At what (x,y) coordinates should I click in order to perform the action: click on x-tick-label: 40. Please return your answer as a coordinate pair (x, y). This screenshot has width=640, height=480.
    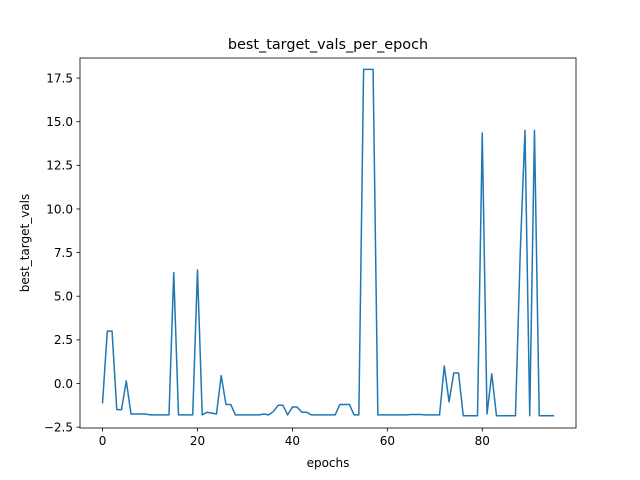
    Looking at the image, I should click on (292, 441).